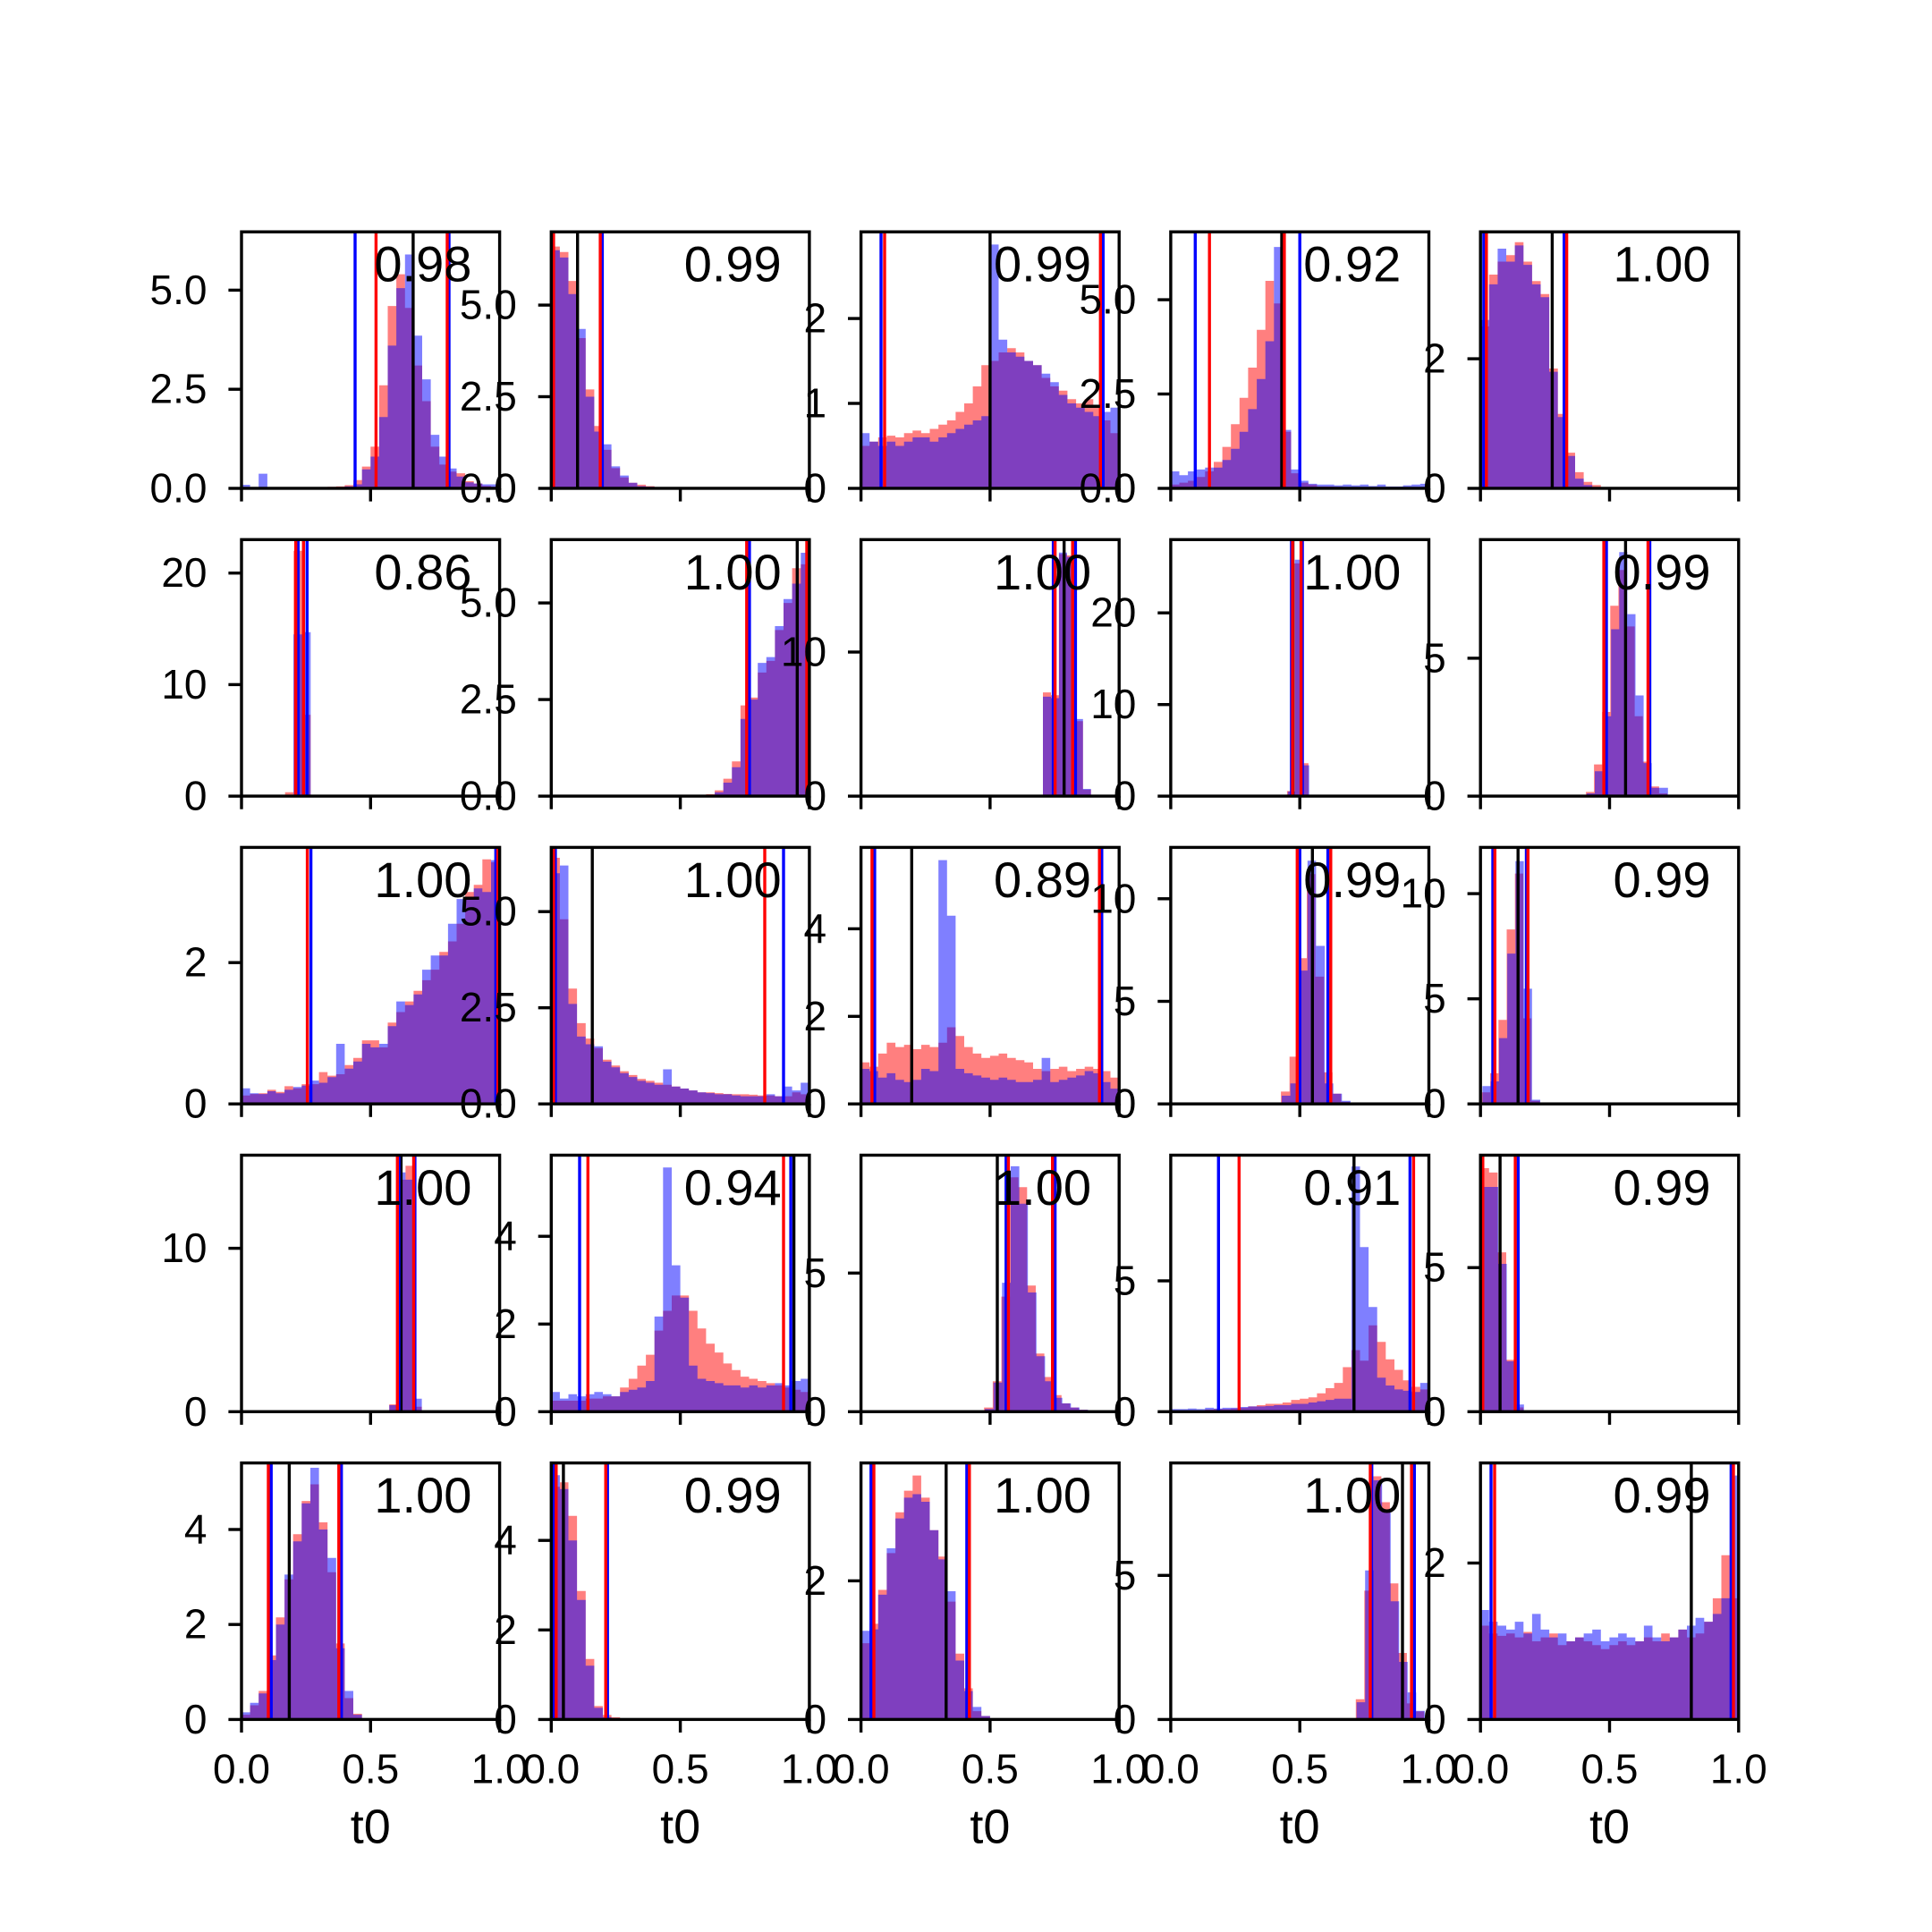  Describe the element at coordinates (1352, 1187) in the screenshot. I see `svg-text: 0.91` at that location.